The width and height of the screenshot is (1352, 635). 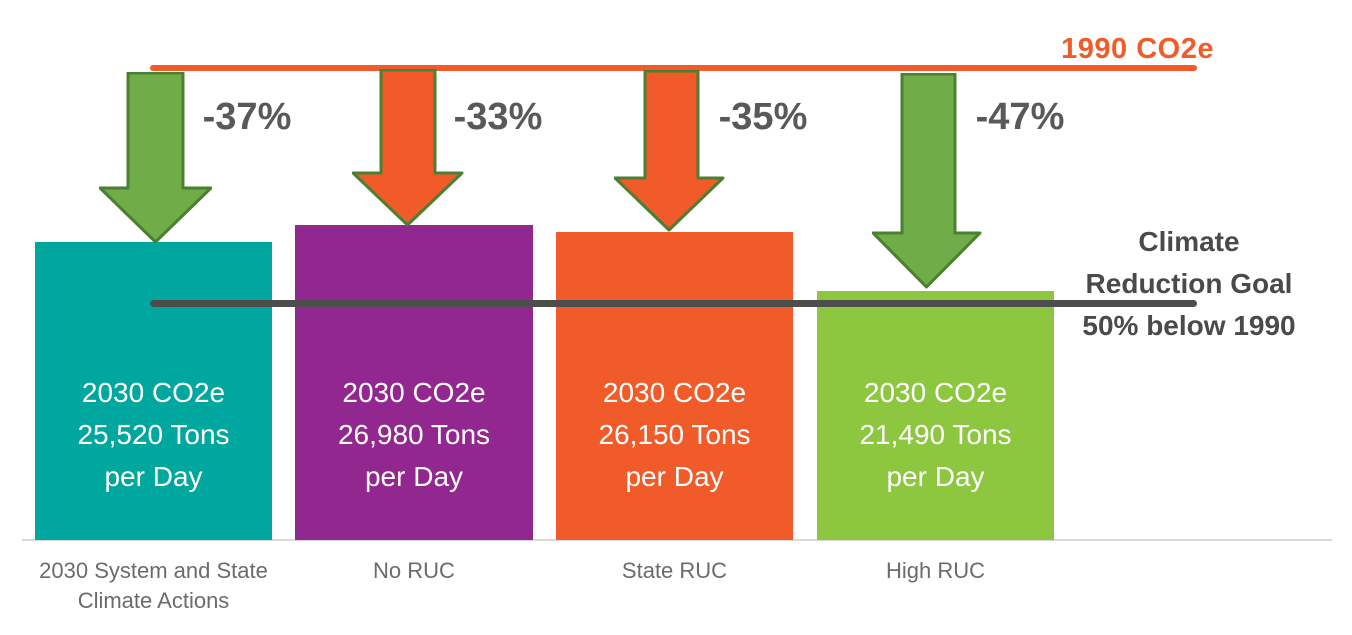 I want to click on category-label-high-ruc: High RUC, so click(x=935, y=571).